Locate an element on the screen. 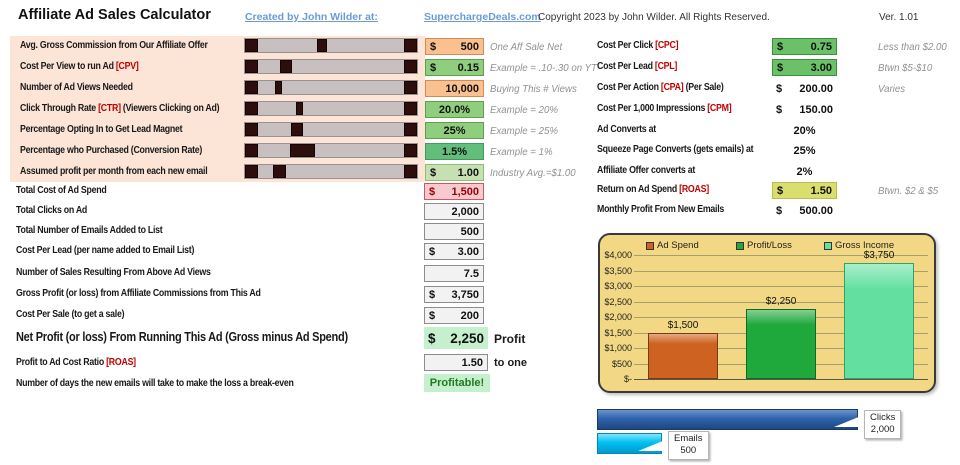  ad-spend-bar is located at coordinates (683, 355).